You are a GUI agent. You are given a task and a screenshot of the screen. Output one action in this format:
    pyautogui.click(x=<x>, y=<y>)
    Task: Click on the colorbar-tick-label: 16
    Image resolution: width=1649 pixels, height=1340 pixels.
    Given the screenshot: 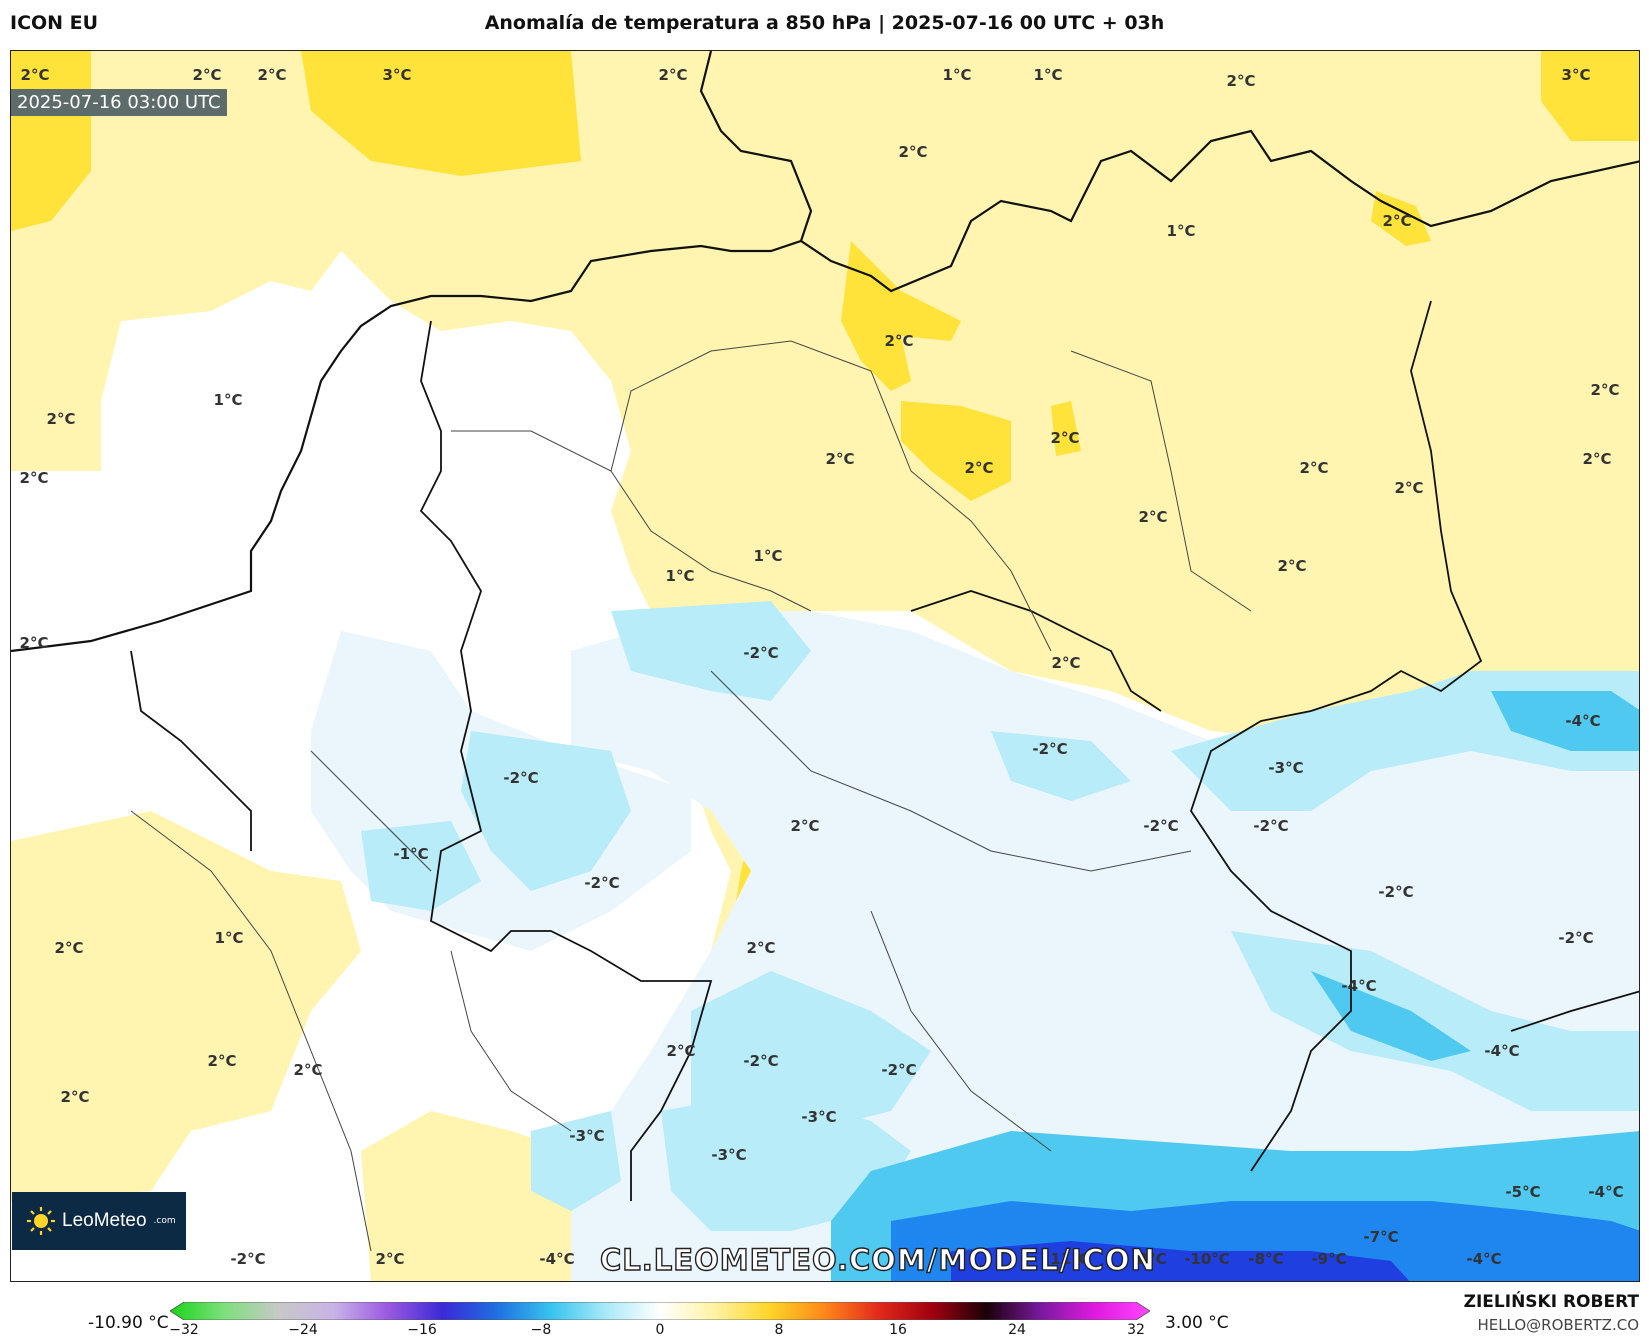 What is the action you would take?
    pyautogui.click(x=898, y=1330)
    